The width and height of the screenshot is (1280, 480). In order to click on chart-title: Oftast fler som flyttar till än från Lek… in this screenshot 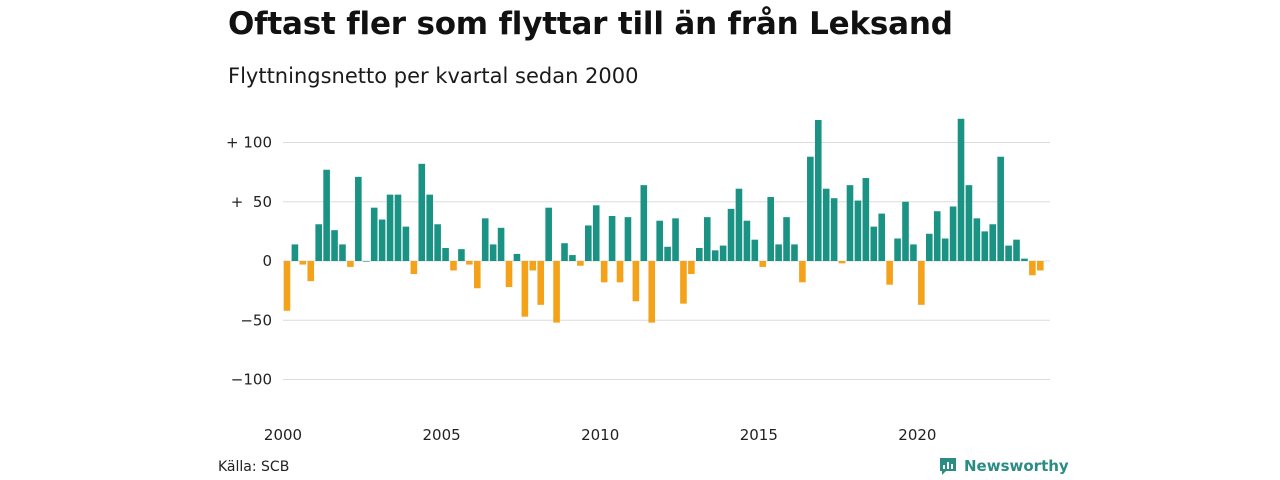, I will do `click(590, 24)`.